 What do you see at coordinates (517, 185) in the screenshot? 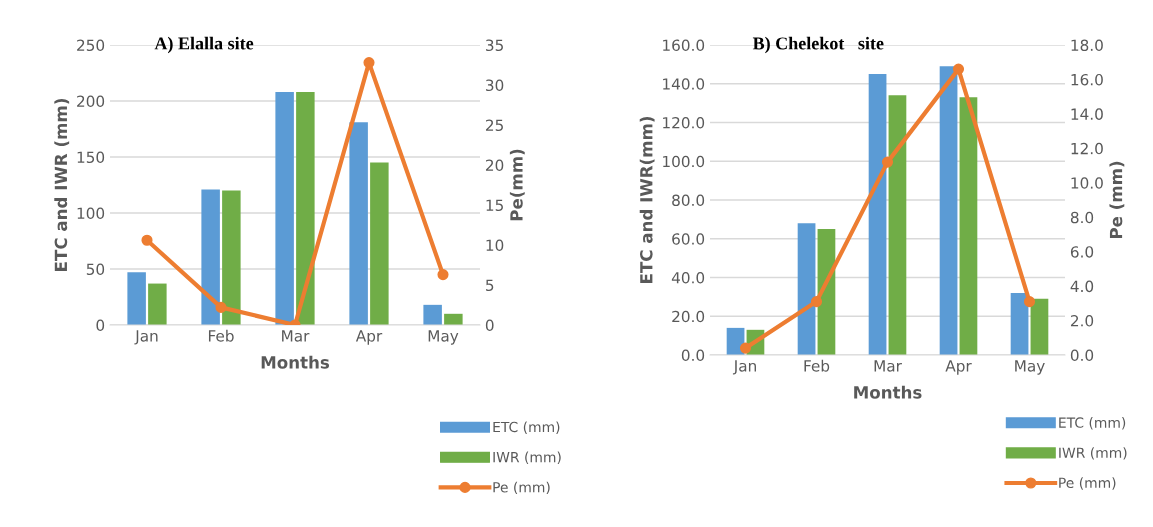
I see `y2-axis-title: Pe(mm)` at bounding box center [517, 185].